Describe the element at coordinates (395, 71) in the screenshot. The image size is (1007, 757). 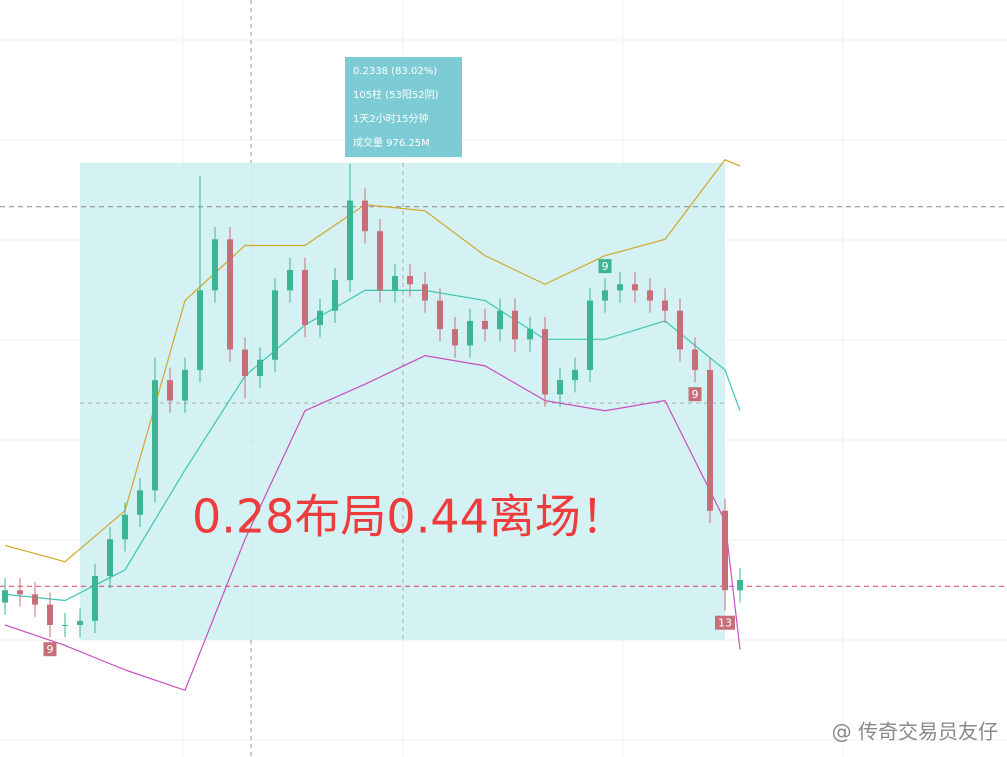
I see `tooltip-line: 0.2338 (83.02%)` at that location.